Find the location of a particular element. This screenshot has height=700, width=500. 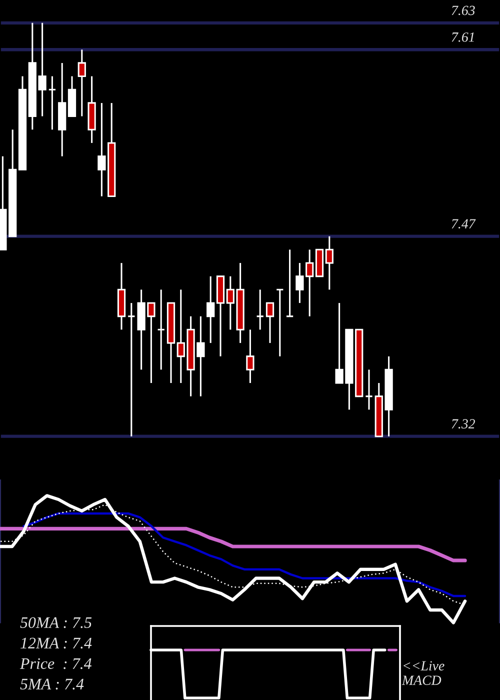

y-tick-label: 7.63 is located at coordinates (463, 11).